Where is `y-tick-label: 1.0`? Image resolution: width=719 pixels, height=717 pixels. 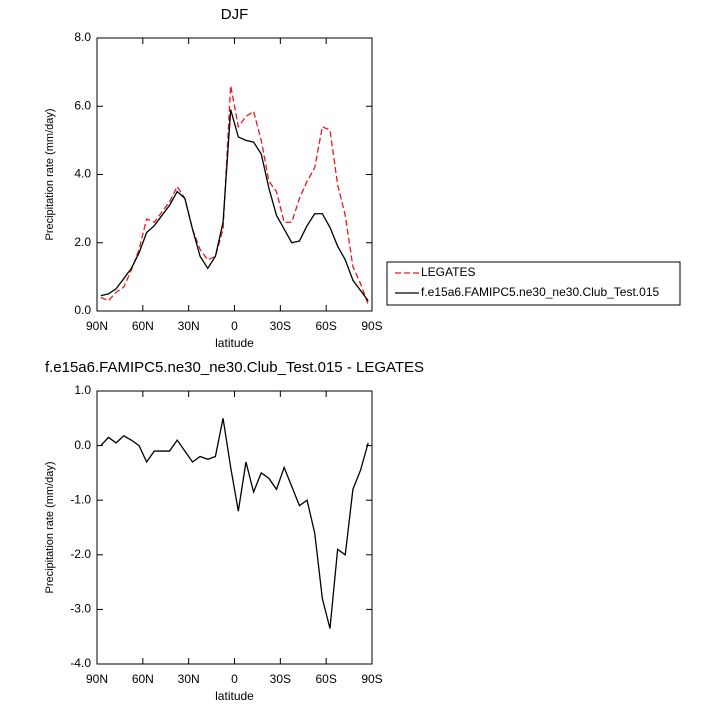
y-tick-label: 1.0 is located at coordinates (82, 390).